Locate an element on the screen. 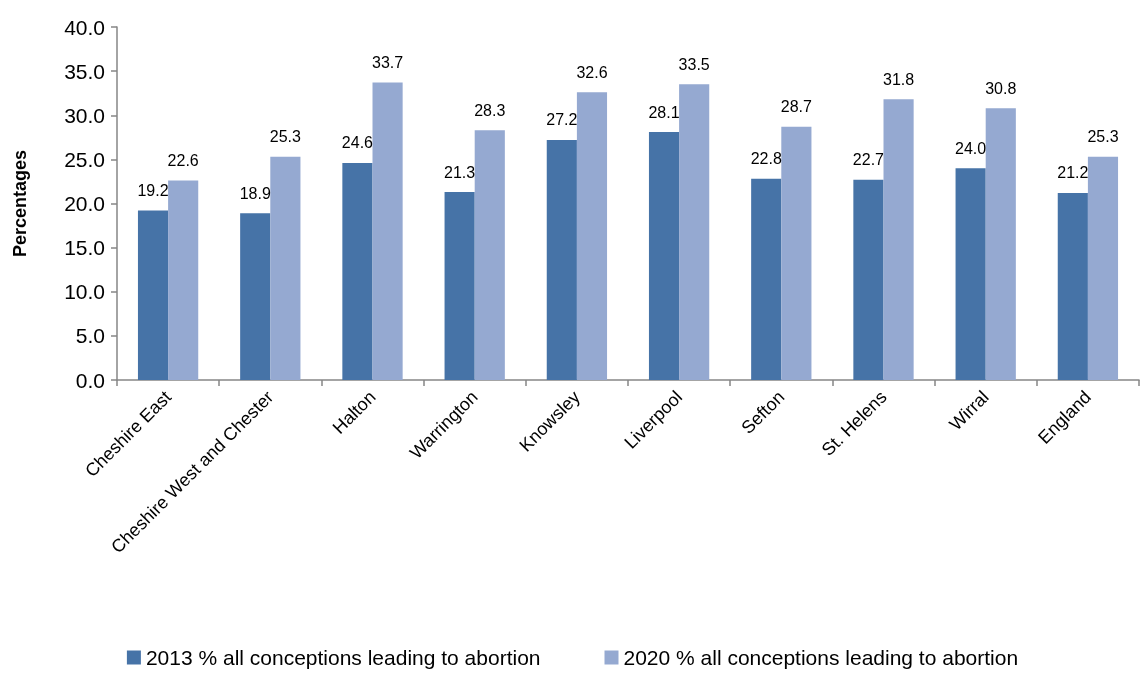  data-label: 31.8 is located at coordinates (899, 79).